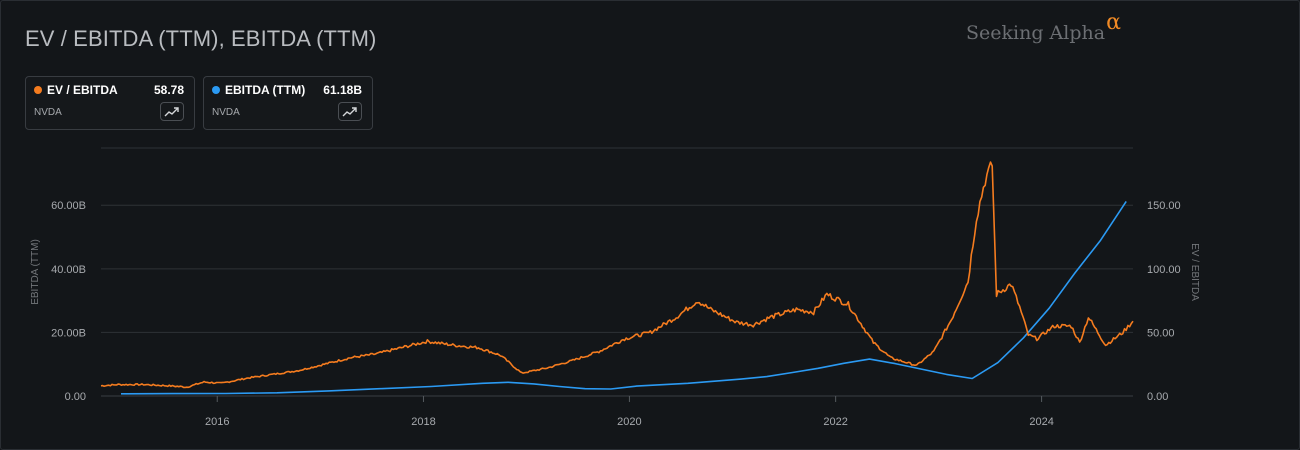  Describe the element at coordinates (75, 397) in the screenshot. I see `y-left-tick-label: 0.00` at that location.